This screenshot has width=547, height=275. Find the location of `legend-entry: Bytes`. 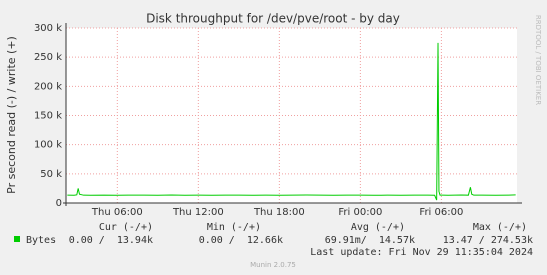

legend-entry: Bytes is located at coordinates (41, 240).